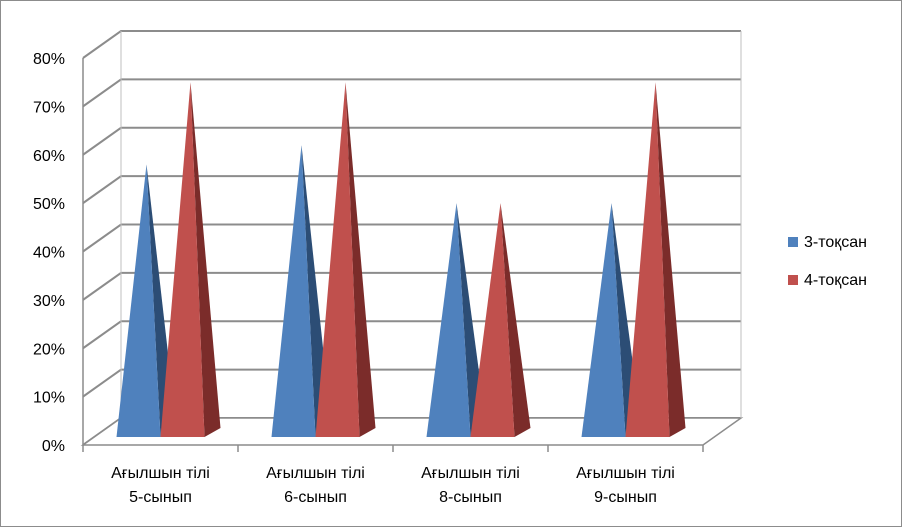  Describe the element at coordinates (49, 156) in the screenshot. I see `y-tick-label: 60%` at that location.